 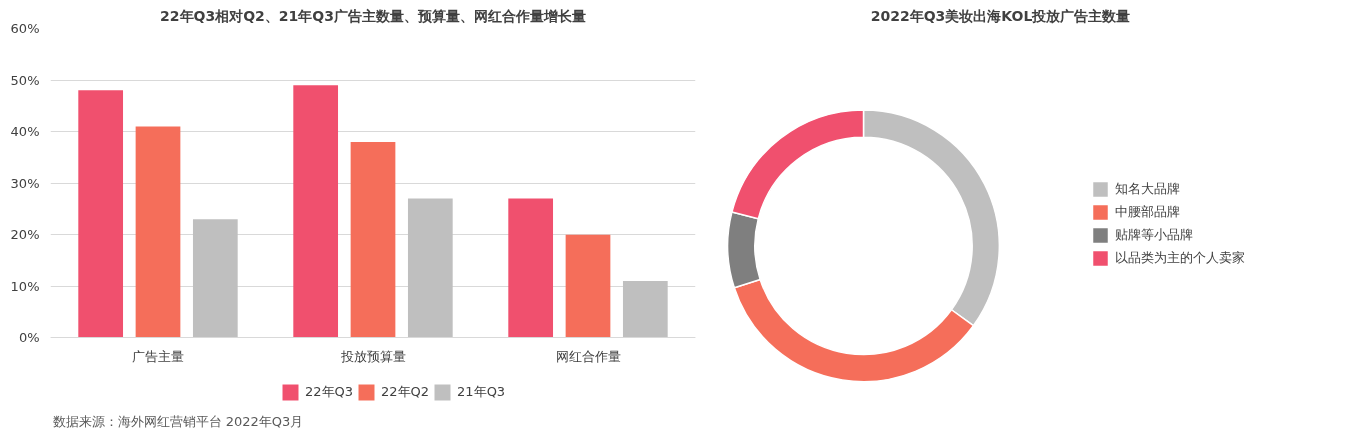 What do you see at coordinates (588, 356) in the screenshot?
I see `x-tick-label: 网红合作量` at bounding box center [588, 356].